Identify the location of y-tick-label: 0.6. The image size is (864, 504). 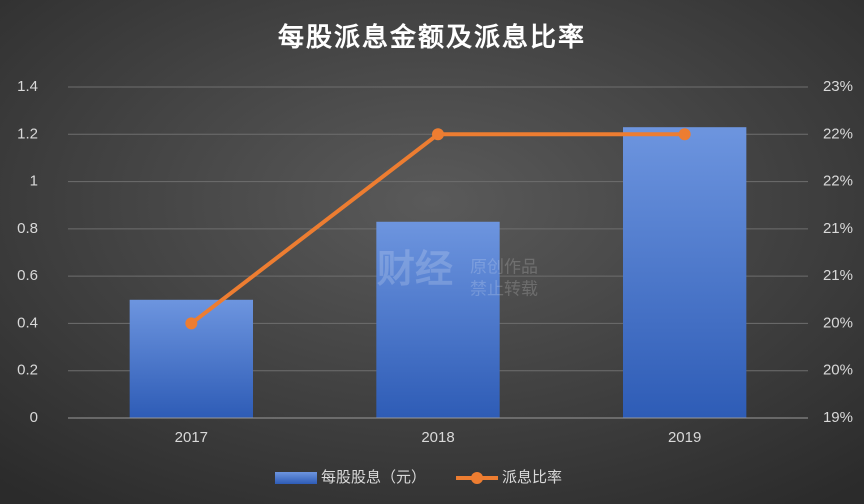
(27, 275).